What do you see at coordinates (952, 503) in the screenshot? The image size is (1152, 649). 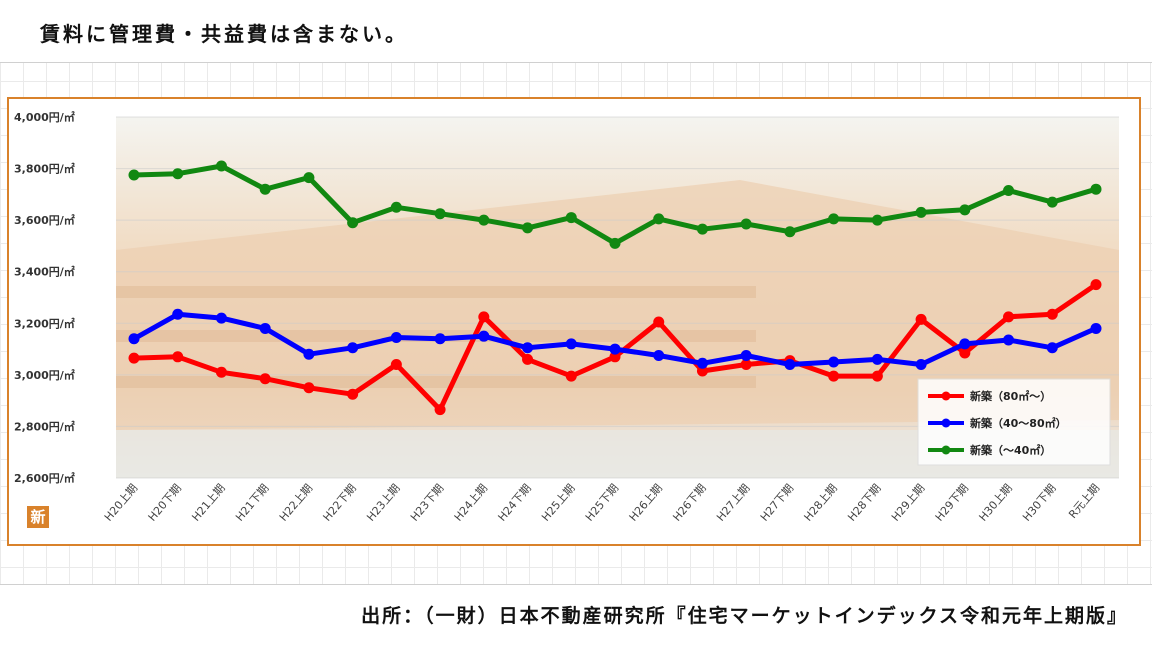 I see `x-tick-label: H29下期` at bounding box center [952, 503].